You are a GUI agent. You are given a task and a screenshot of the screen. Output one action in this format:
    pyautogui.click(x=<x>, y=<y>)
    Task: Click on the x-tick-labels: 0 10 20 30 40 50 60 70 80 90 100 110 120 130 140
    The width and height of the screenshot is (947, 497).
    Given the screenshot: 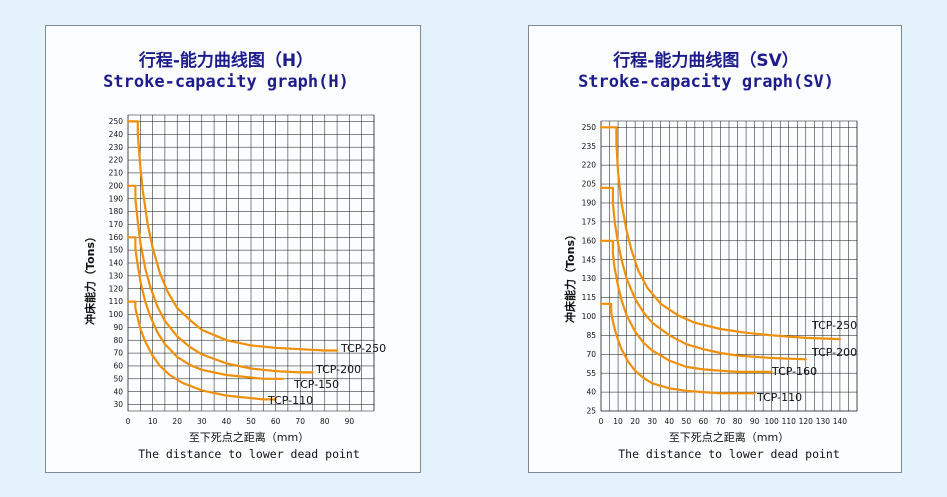 What is the action you would take?
    pyautogui.click(x=723, y=421)
    